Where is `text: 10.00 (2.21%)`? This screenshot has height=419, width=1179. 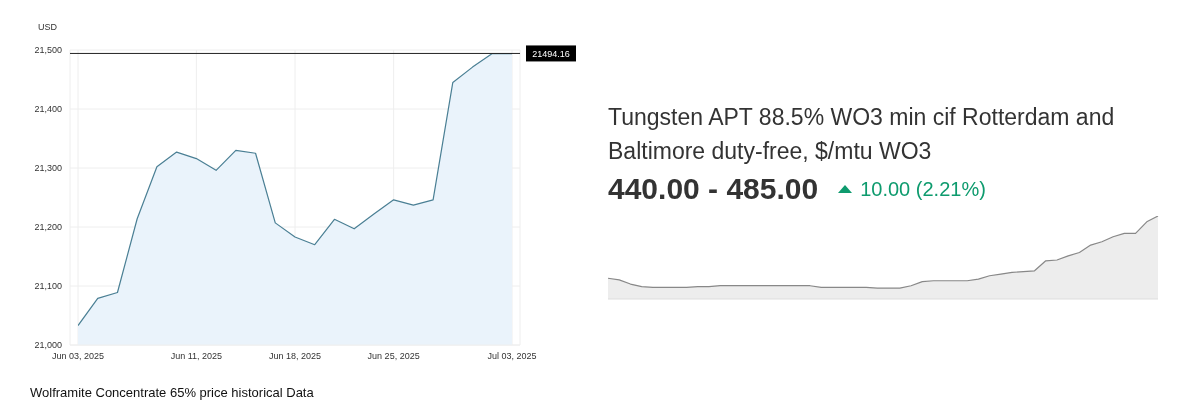 text: 10.00 (2.21%) is located at coordinates (923, 189).